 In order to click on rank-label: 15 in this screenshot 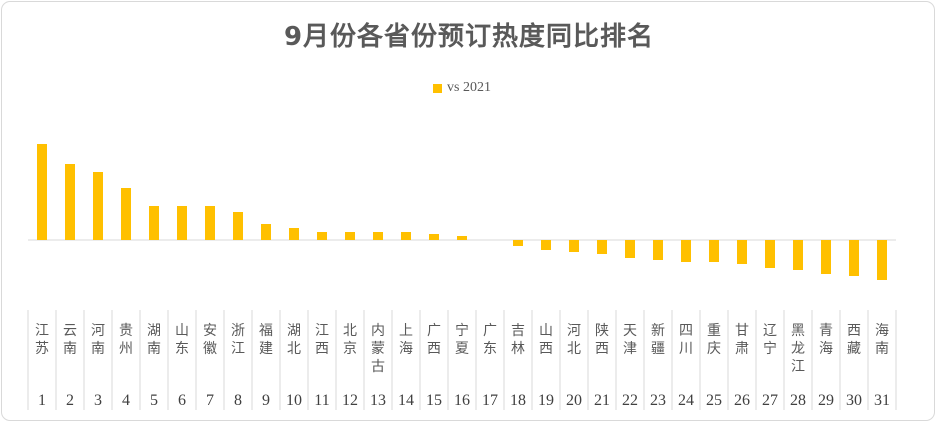, I will do `click(434, 400)`.